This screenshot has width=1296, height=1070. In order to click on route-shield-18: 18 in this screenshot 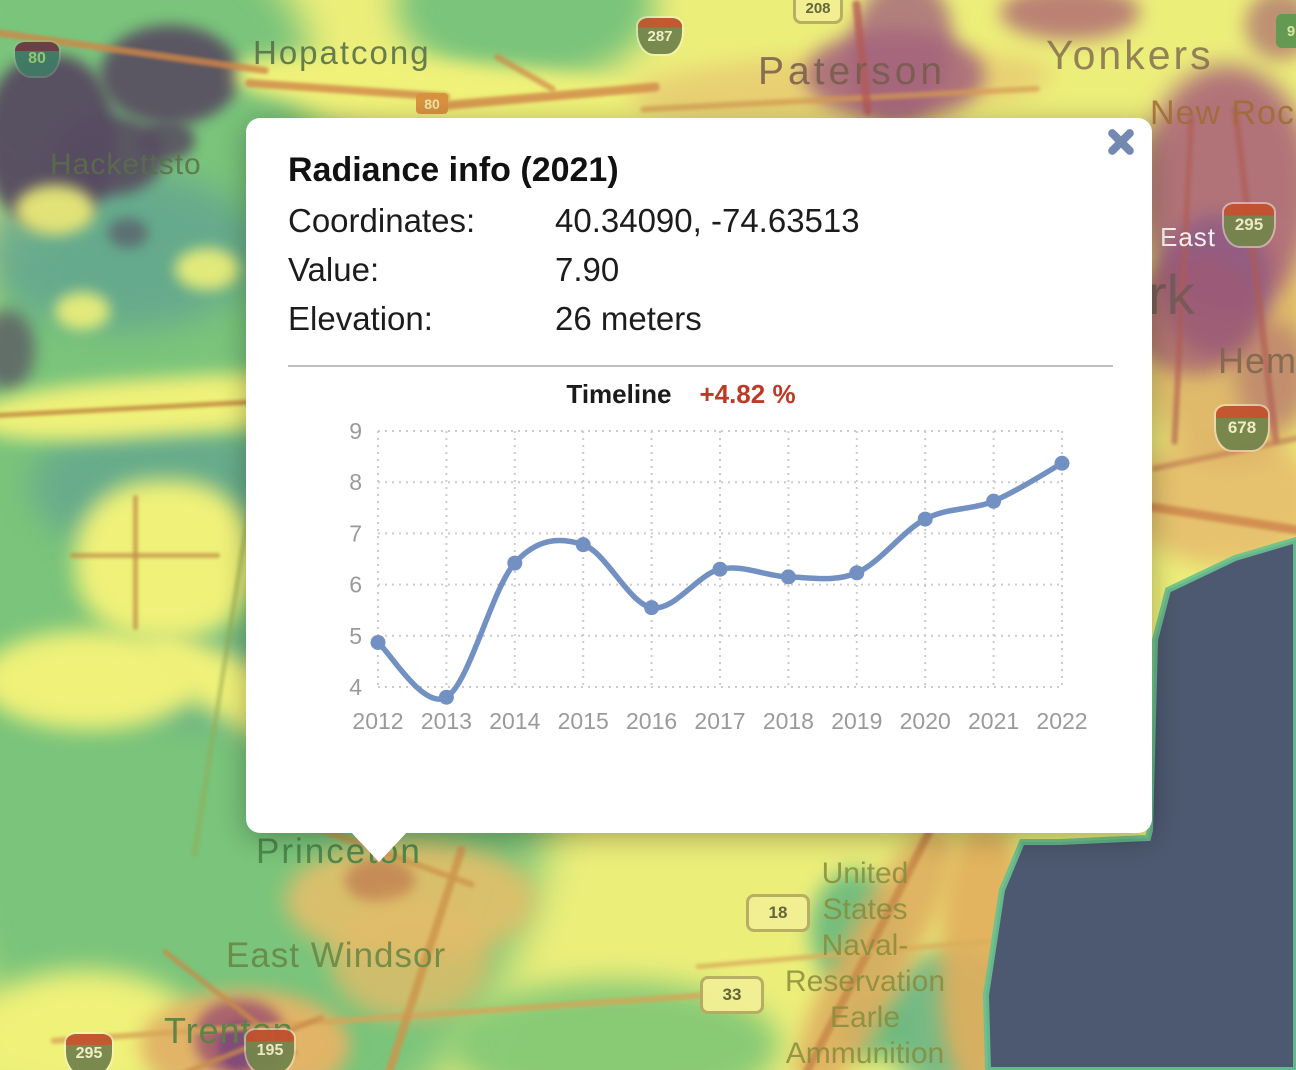, I will do `click(778, 913)`.